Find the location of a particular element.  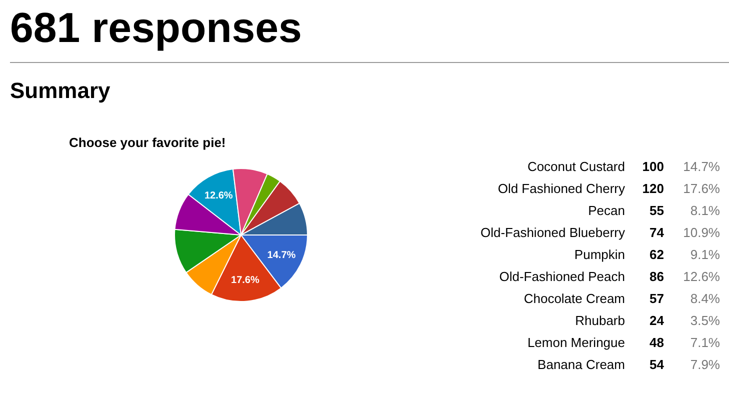

category-label: Lemon Meringue is located at coordinates (575, 343).